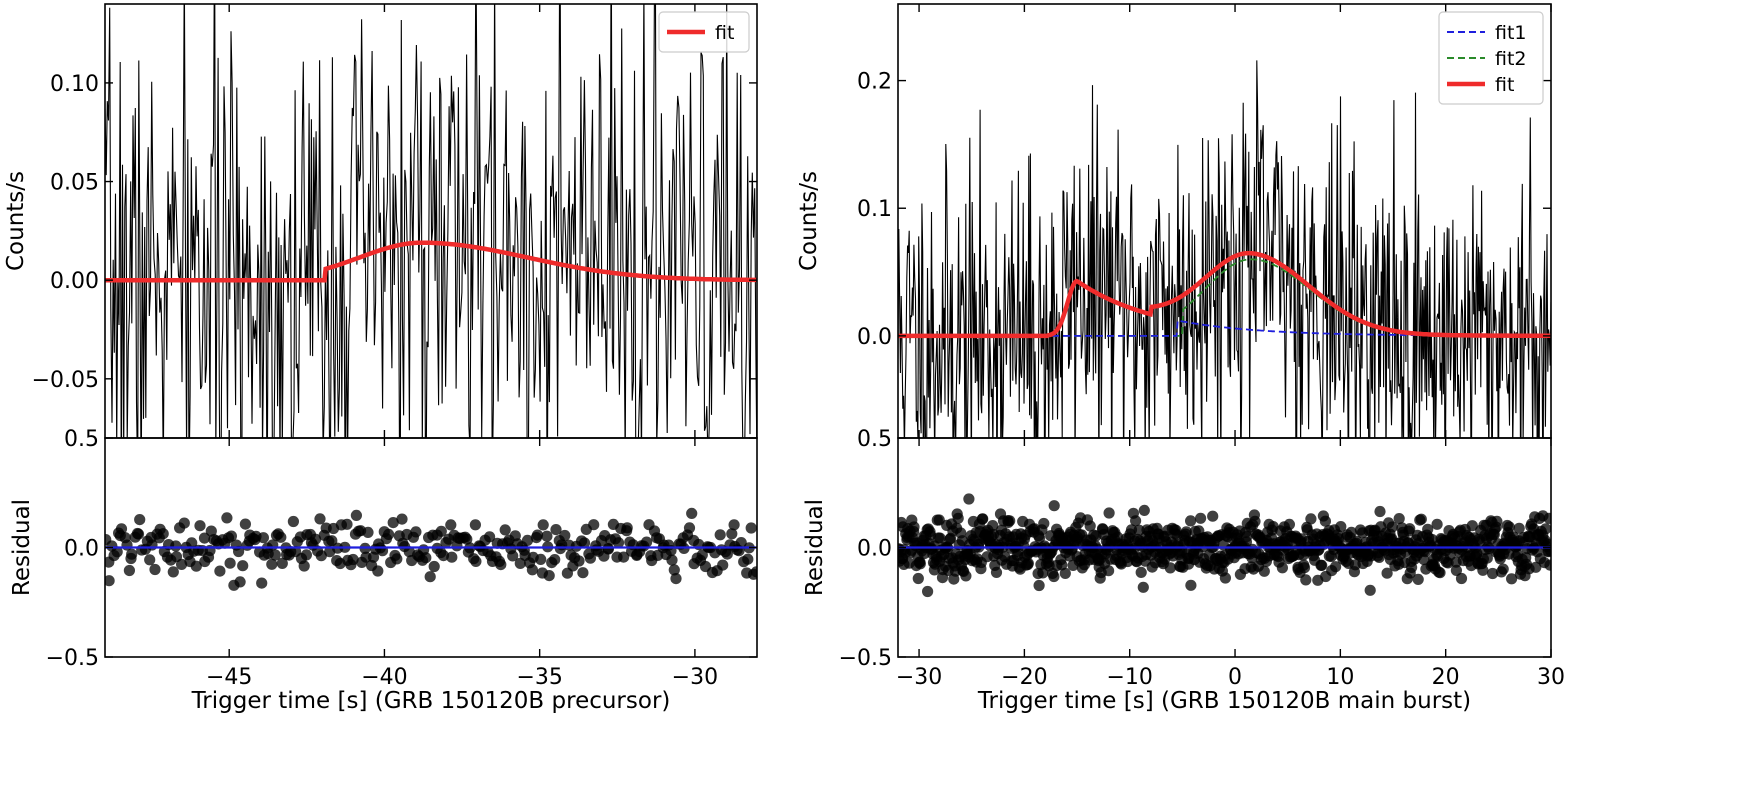  I want to click on fit-curve, so click(1224, 294).